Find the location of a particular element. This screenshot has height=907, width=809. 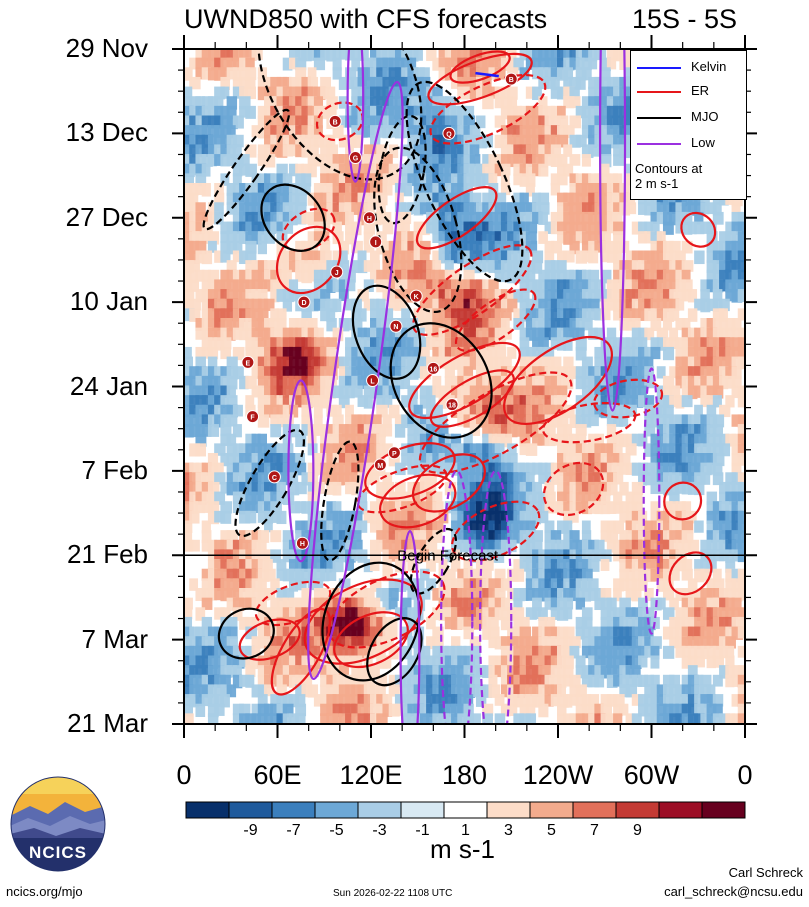

footer-url: ncics.org/mjo is located at coordinates (44, 891).